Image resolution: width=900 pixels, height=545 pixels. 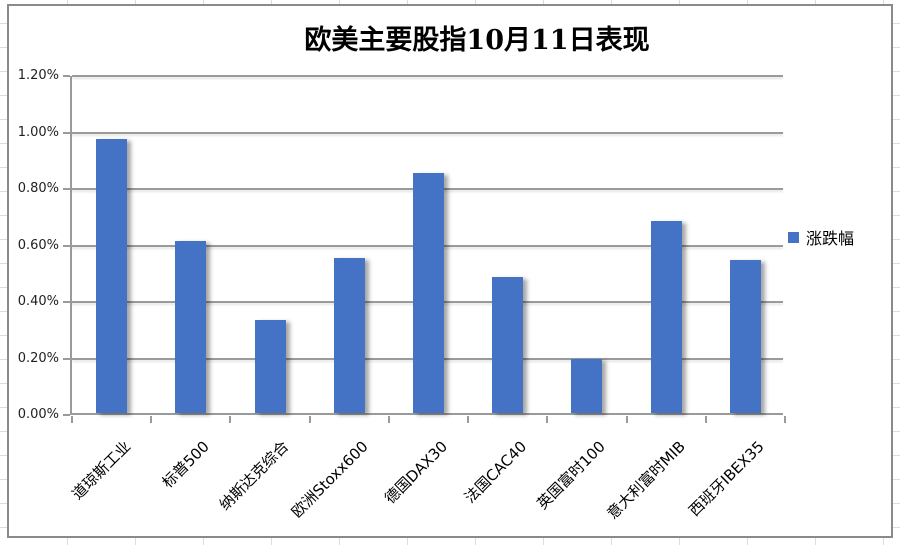 I want to click on y-tick-label: 1.00%, so click(x=38, y=132).